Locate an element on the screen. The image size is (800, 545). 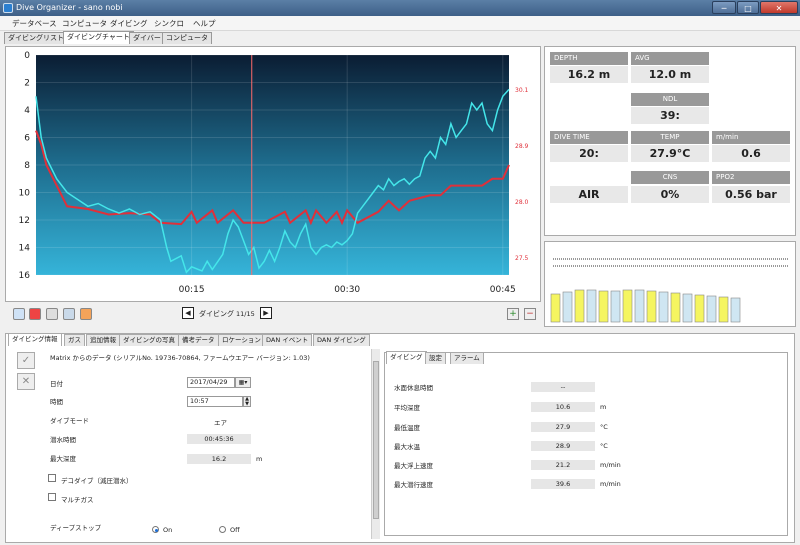
window-title: Dive Organizer - sano nobi is located at coordinates (69, 7).